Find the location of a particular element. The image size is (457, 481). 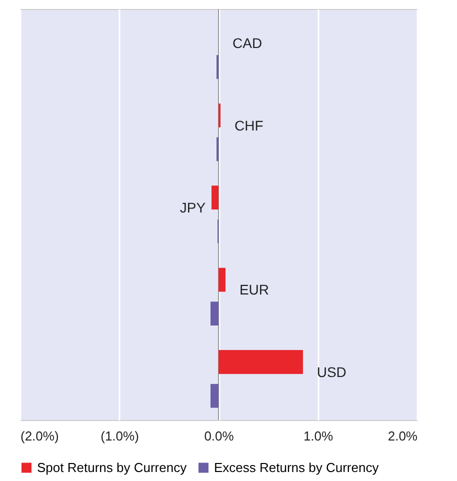

x-tick-label: 1.0% is located at coordinates (318, 436).